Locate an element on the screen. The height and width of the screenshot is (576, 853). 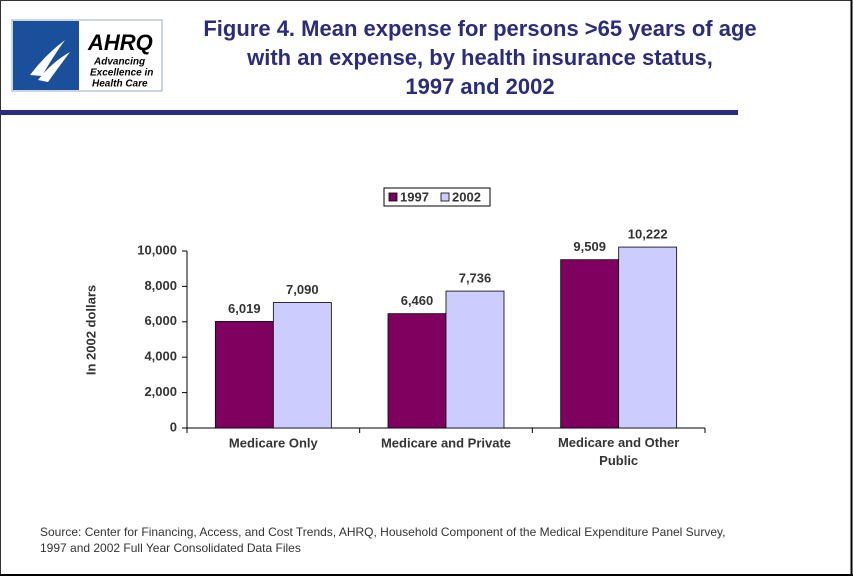
value-label: 7,090 is located at coordinates (302, 289).